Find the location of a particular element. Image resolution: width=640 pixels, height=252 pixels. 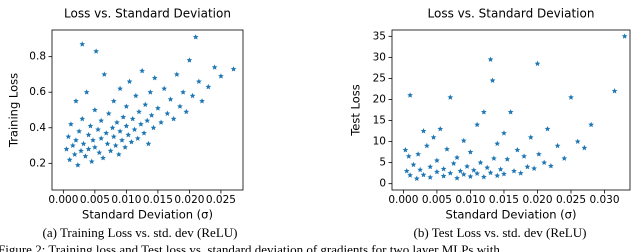

y-tick-label: 0.6 is located at coordinates (37, 92).